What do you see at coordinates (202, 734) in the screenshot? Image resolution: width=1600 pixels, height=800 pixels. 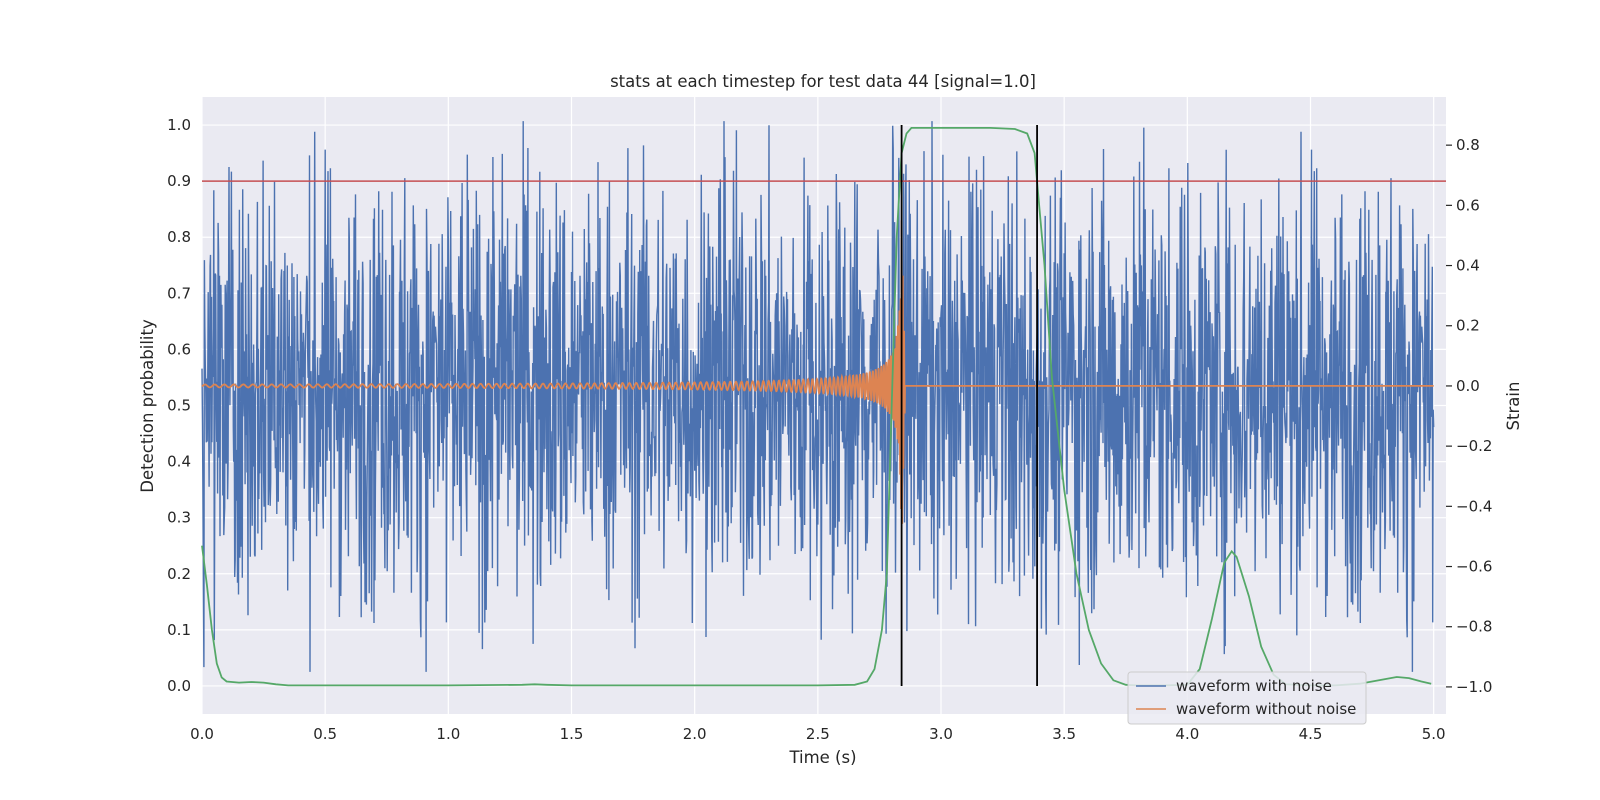 I see `x-tick-label-0: 0.0` at bounding box center [202, 734].